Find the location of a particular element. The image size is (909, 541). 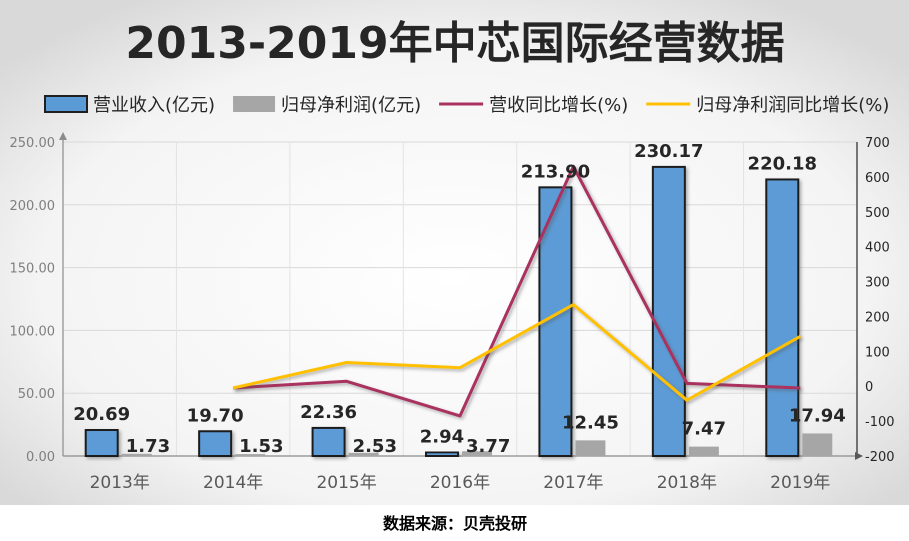

data-label-revenue: 19.70 is located at coordinates (215, 415).